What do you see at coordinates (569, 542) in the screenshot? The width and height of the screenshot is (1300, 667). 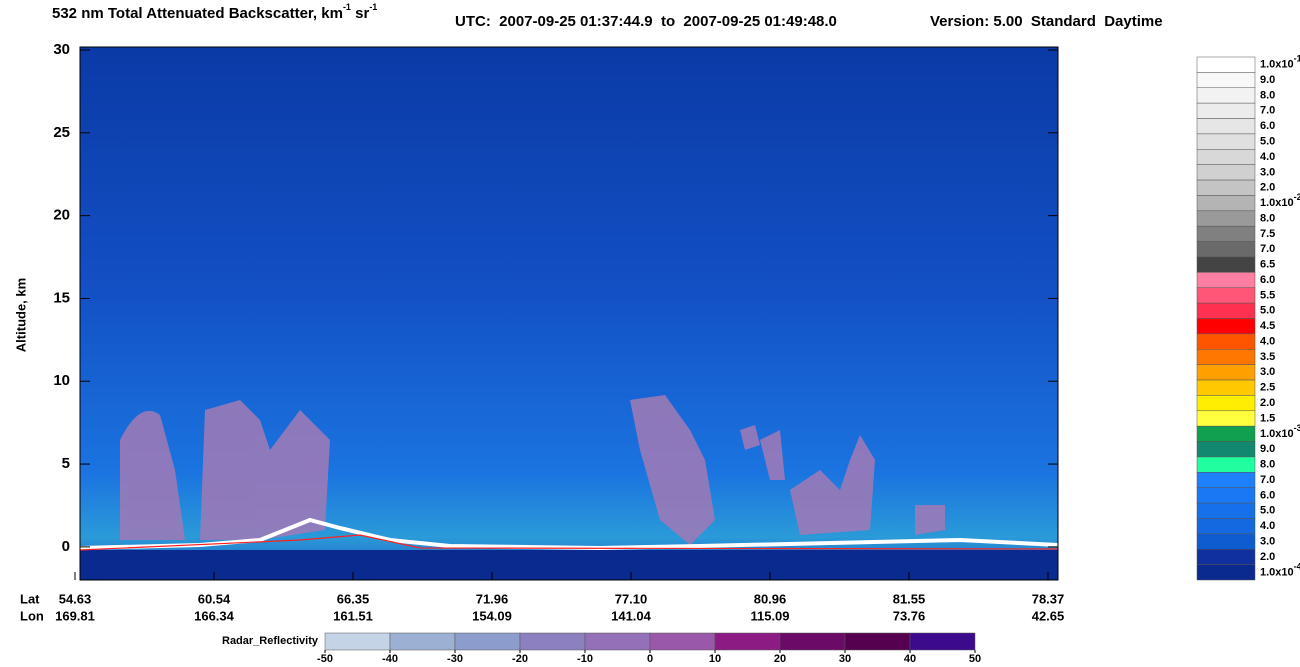 I see `surface-line` at bounding box center [569, 542].